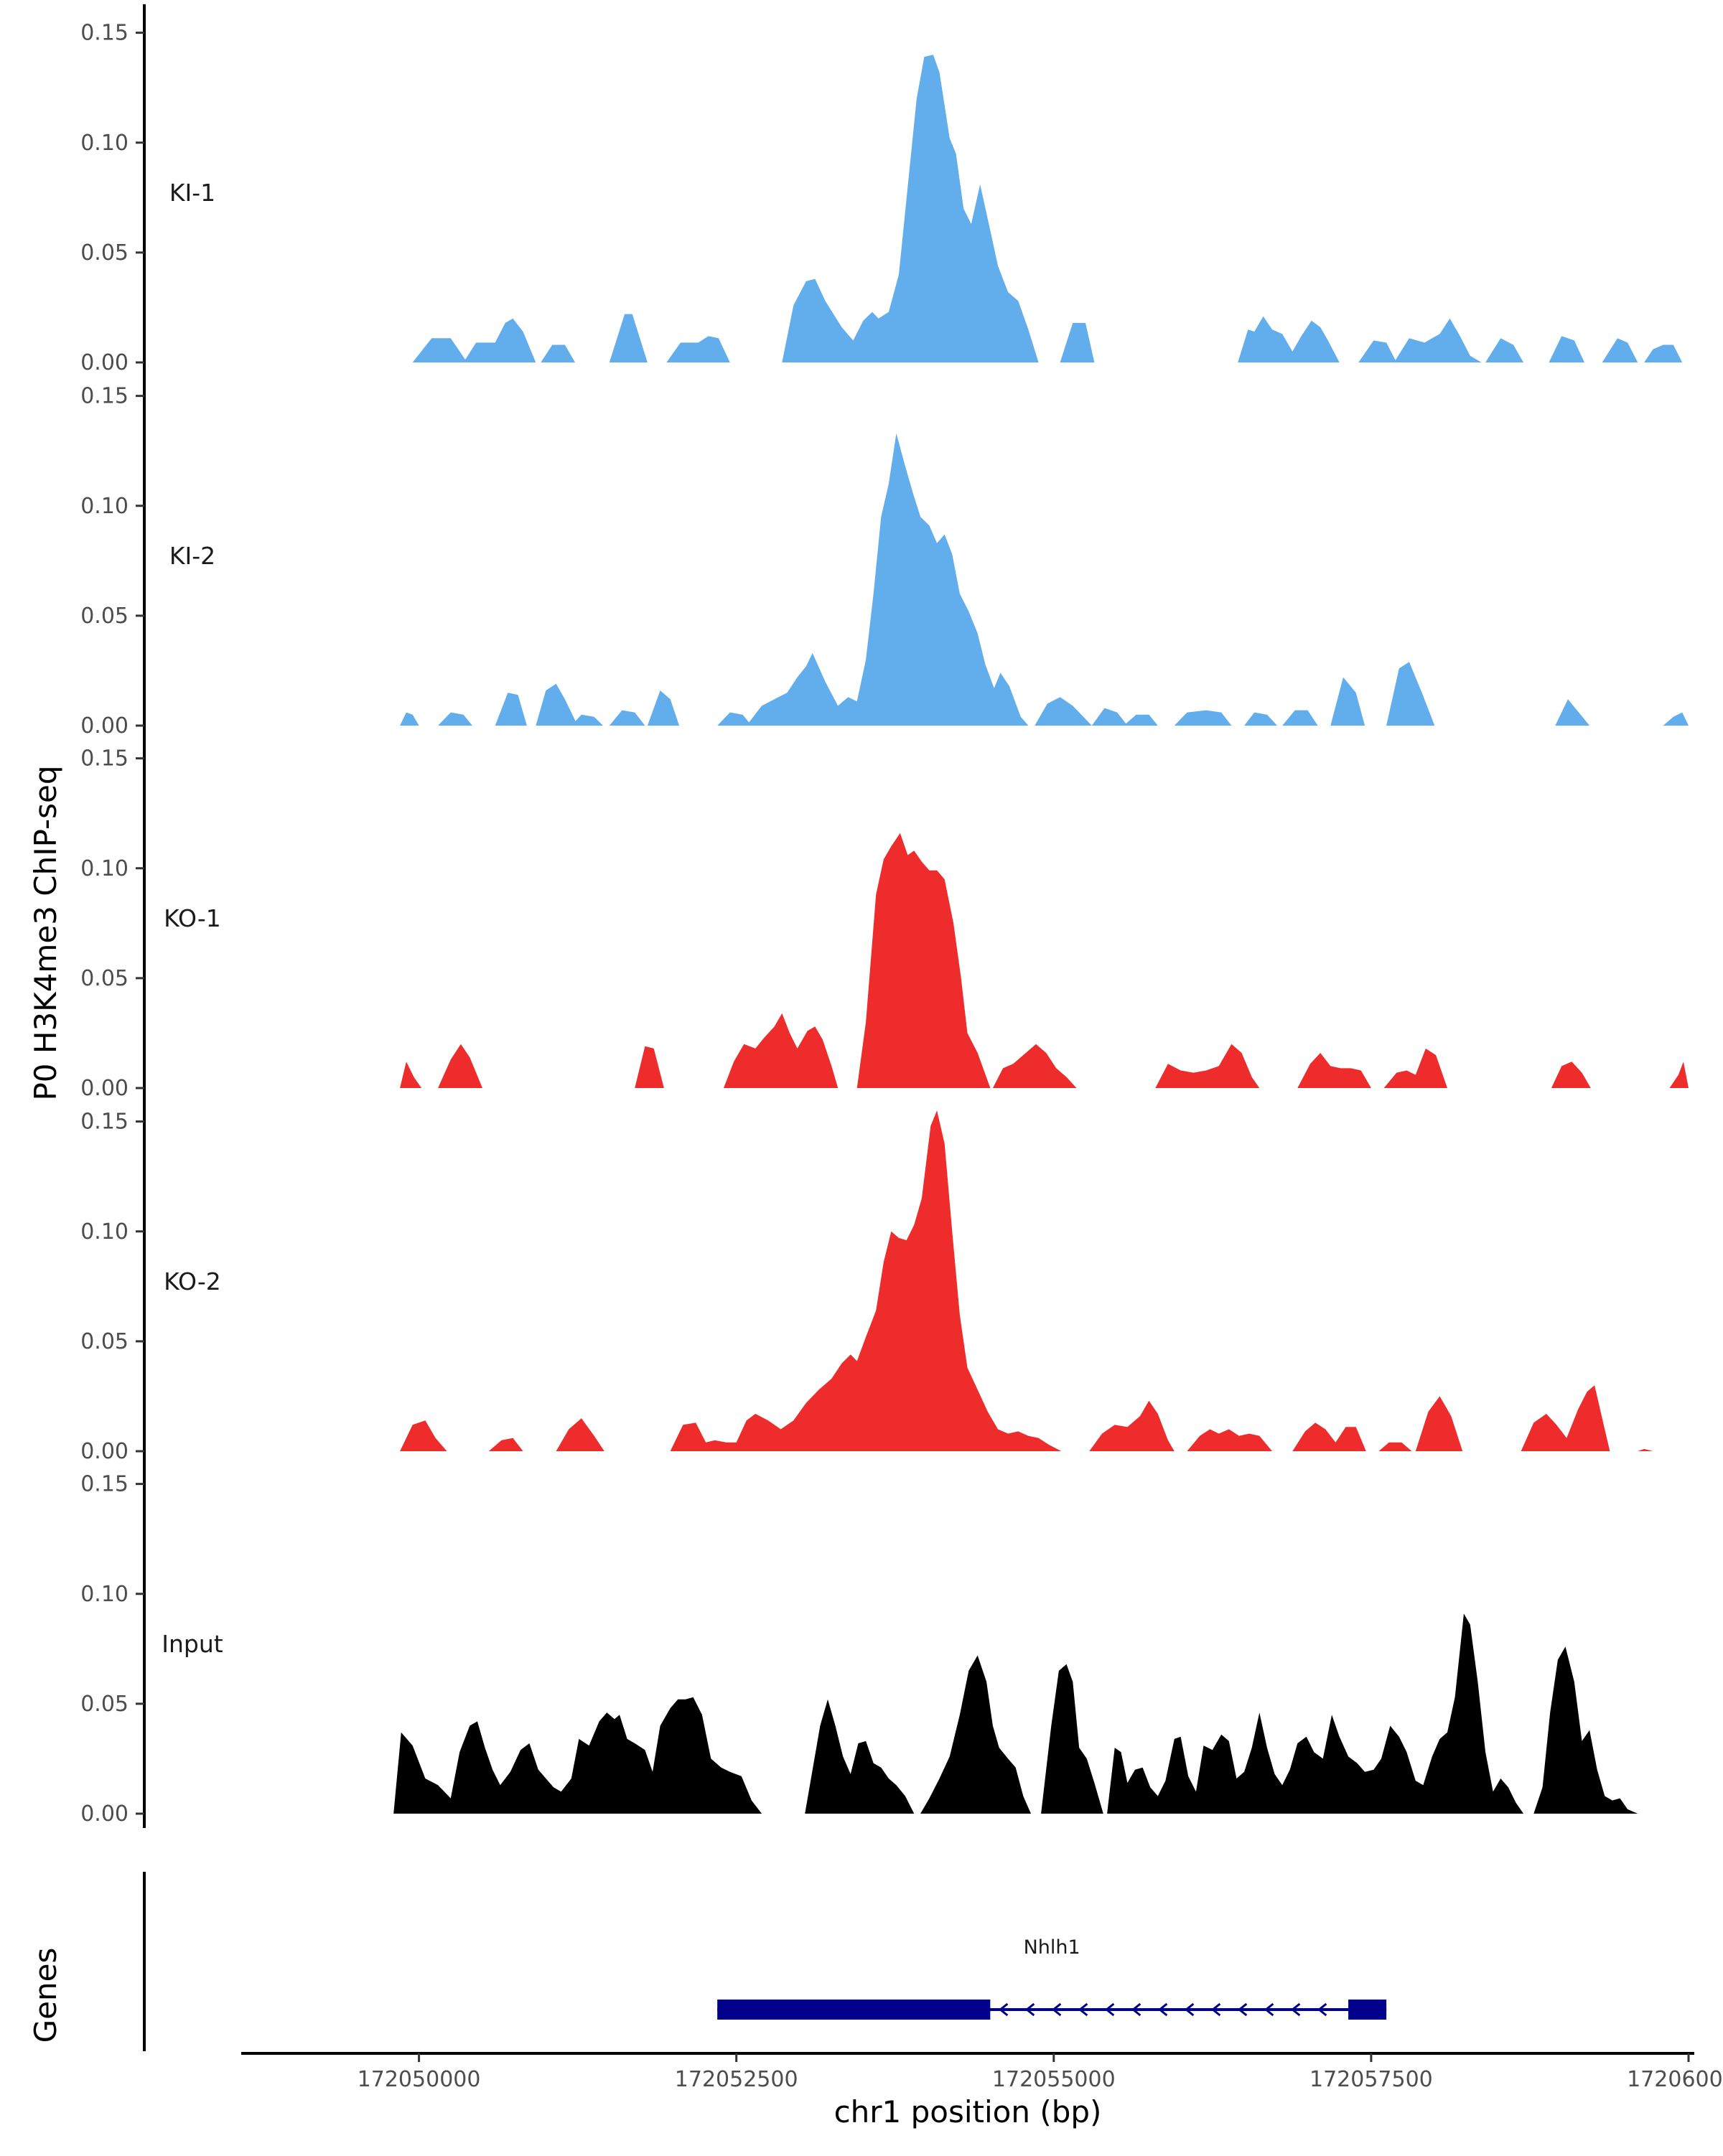 The image size is (1723, 2156). What do you see at coordinates (192, 918) in the screenshot?
I see `track-label-ko-1: KO-1` at bounding box center [192, 918].